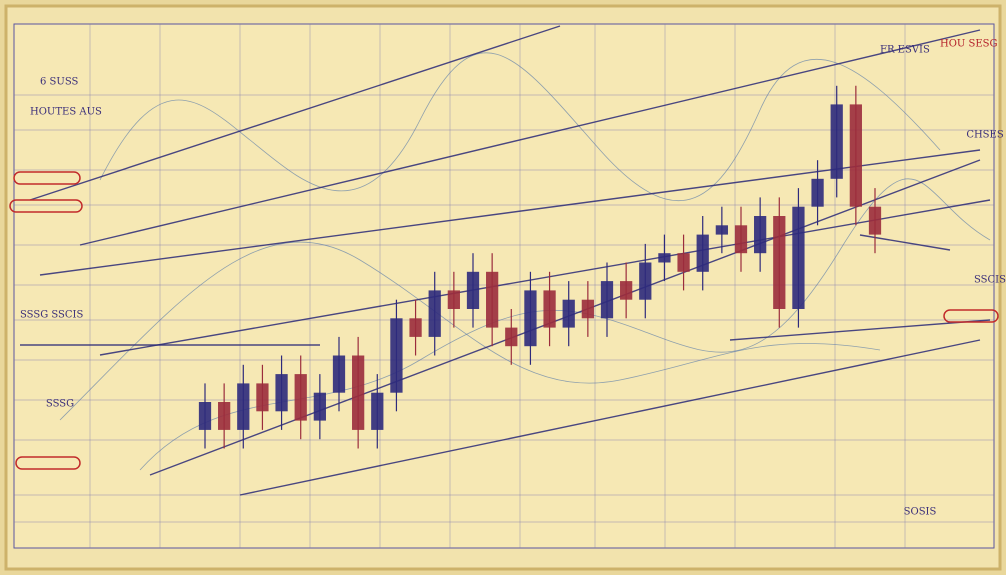 Image resolution: width=1006 pixels, height=575 pixels. Describe the element at coordinates (920, 512) in the screenshot. I see `annotation-label: SOSIS` at that location.